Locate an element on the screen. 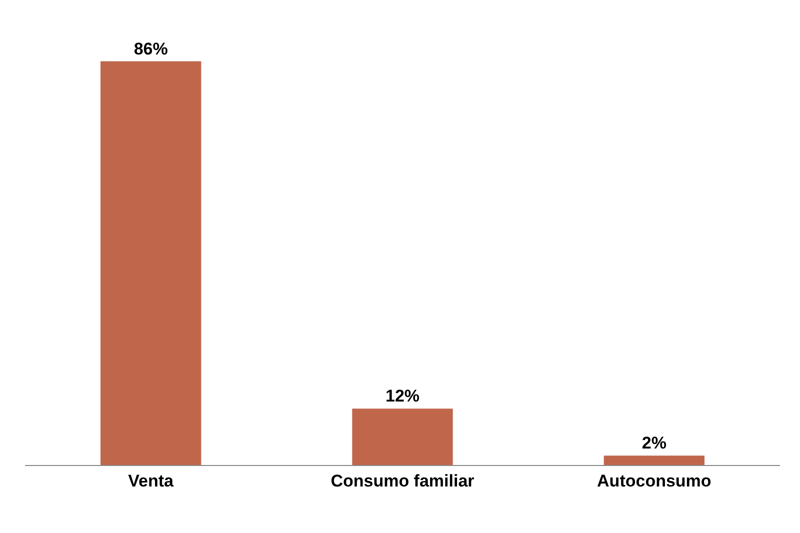  x-tick-label: Autoconsumo is located at coordinates (654, 480).